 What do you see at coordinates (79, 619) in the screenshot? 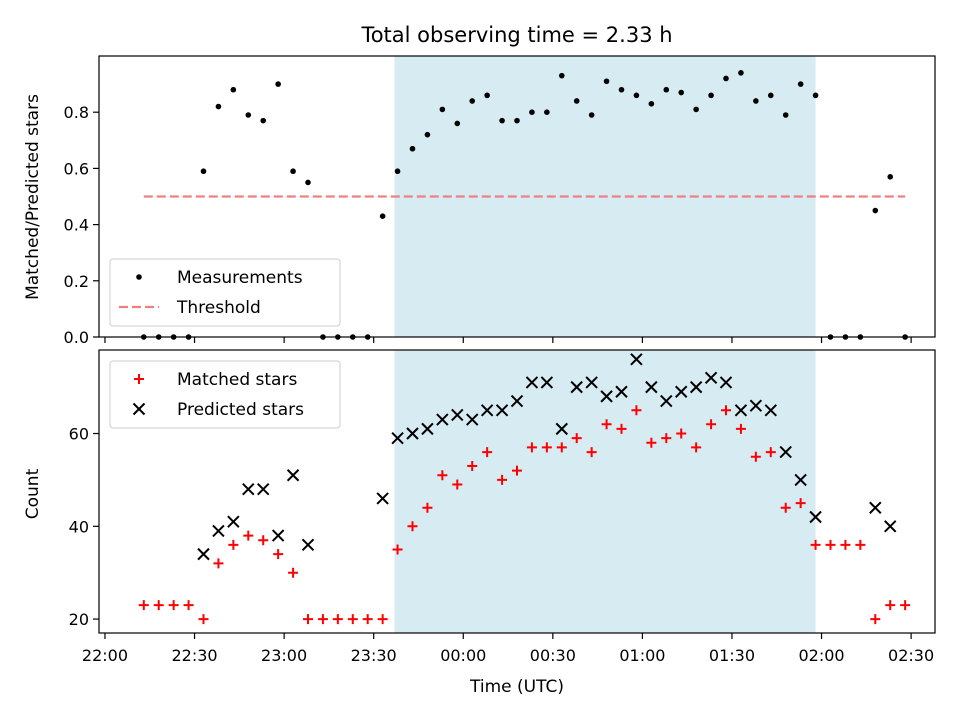
I see `y-tick-label: 20` at bounding box center [79, 619].